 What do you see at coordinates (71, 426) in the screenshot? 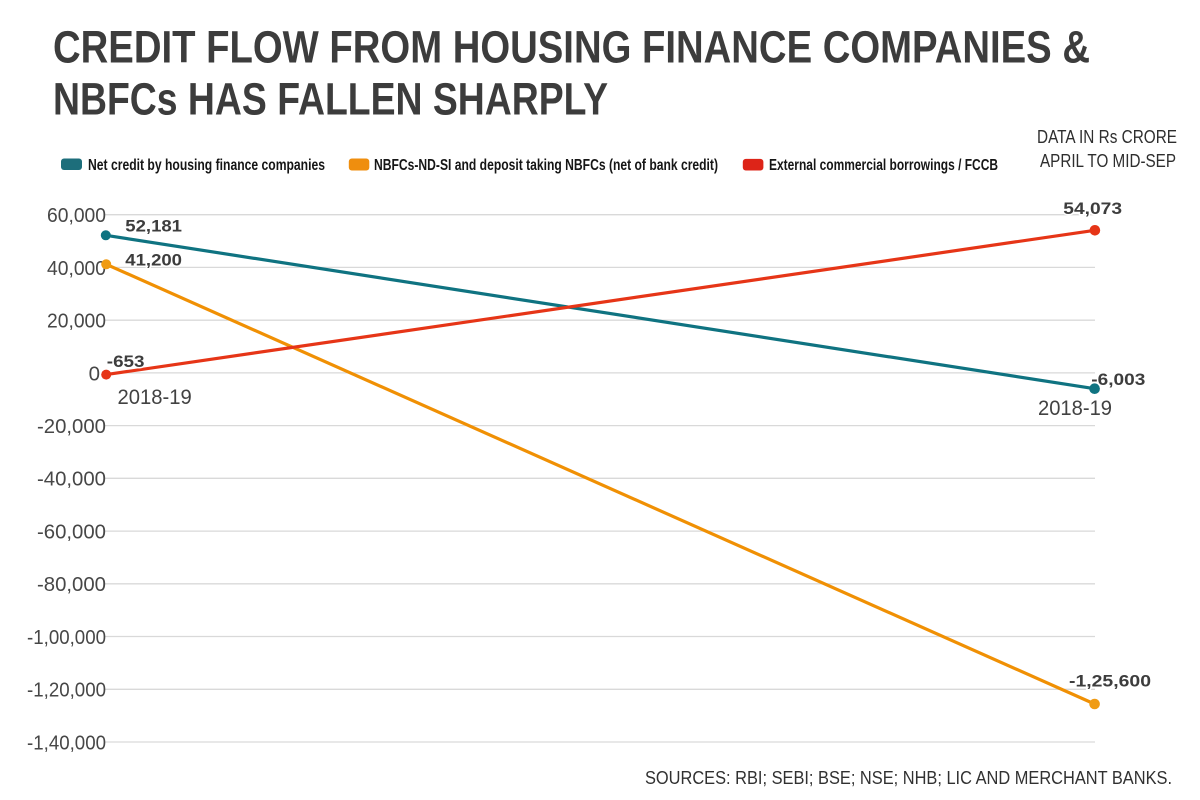
I see `svg-text: -20,000` at bounding box center [71, 426].